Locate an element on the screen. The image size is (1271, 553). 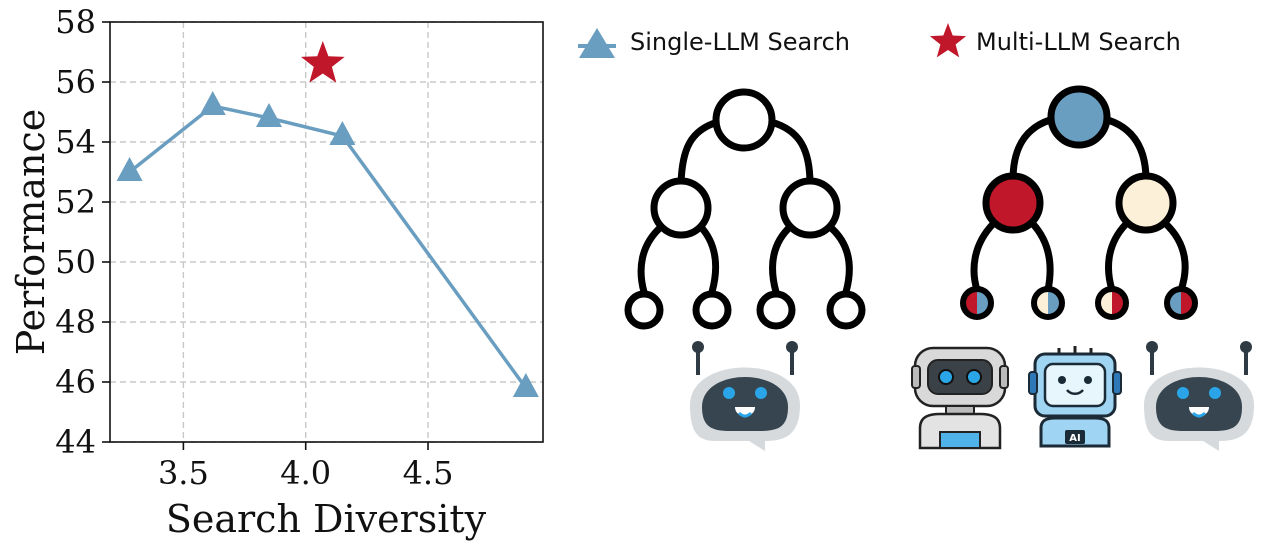
legend-item-multi-llm: Multi-LLM Search is located at coordinates (1055, 40).